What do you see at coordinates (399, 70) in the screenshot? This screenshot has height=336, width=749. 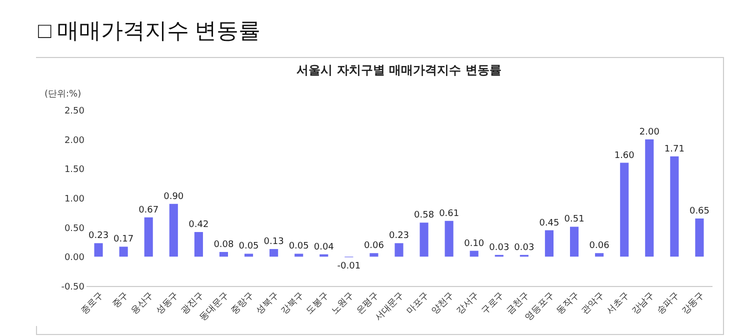 I see `chart-subtitle: 서울시 자치구별 매매가격지수 변동률` at bounding box center [399, 70].